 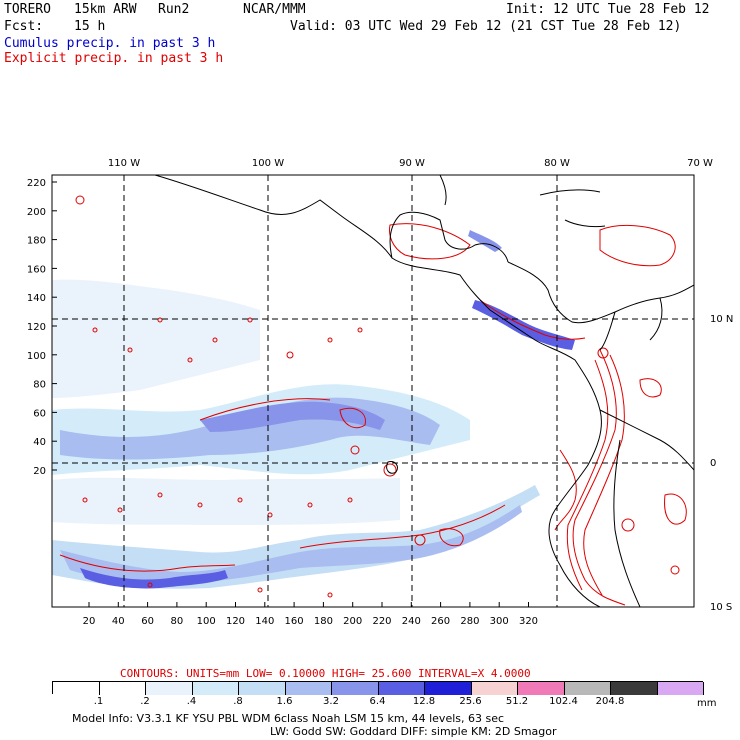 I want to click on x-tick-label: 120, so click(x=235, y=621).